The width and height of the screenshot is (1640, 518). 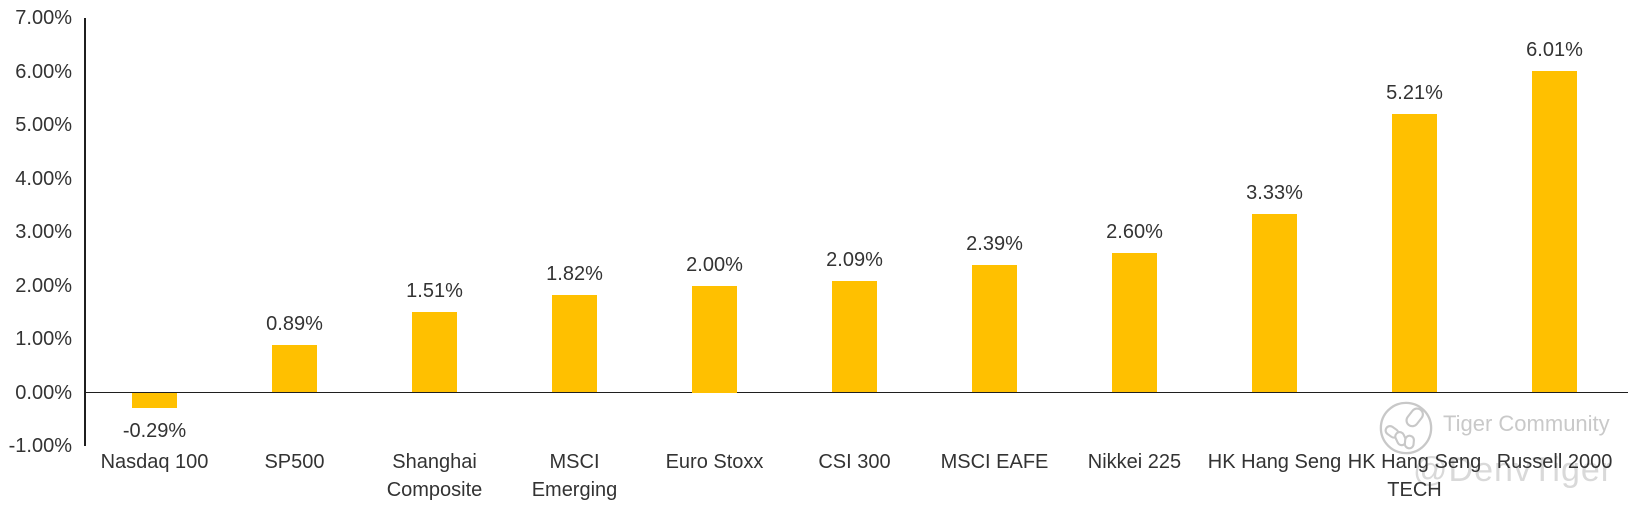 I want to click on y-axis-tick-label: 1.00%, so click(x=43, y=339).